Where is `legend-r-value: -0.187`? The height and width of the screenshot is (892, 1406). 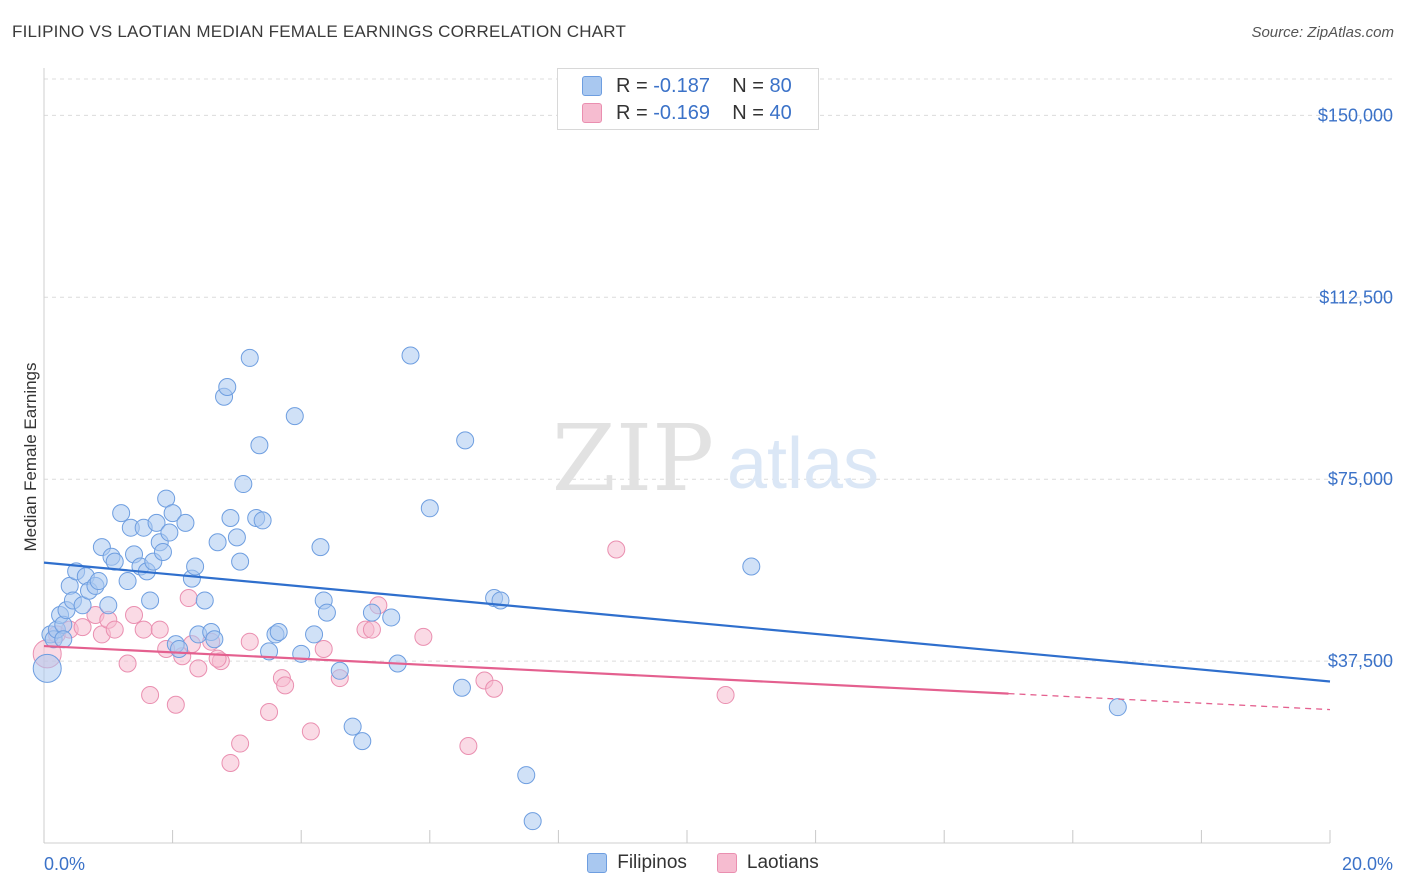 legend-r-value: -0.187 is located at coordinates (681, 85).